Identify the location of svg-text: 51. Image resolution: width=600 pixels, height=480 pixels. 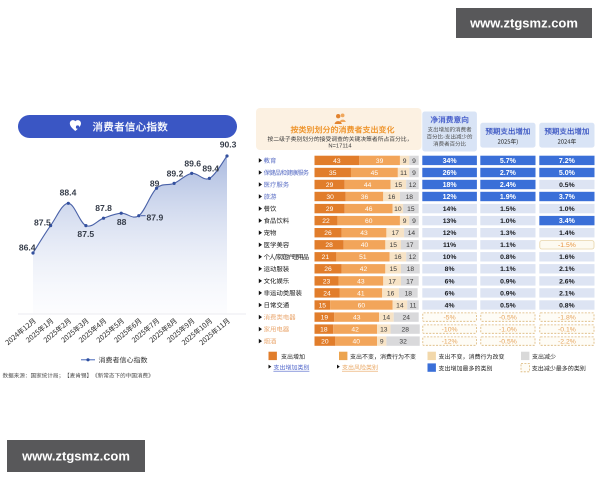
(363, 257).